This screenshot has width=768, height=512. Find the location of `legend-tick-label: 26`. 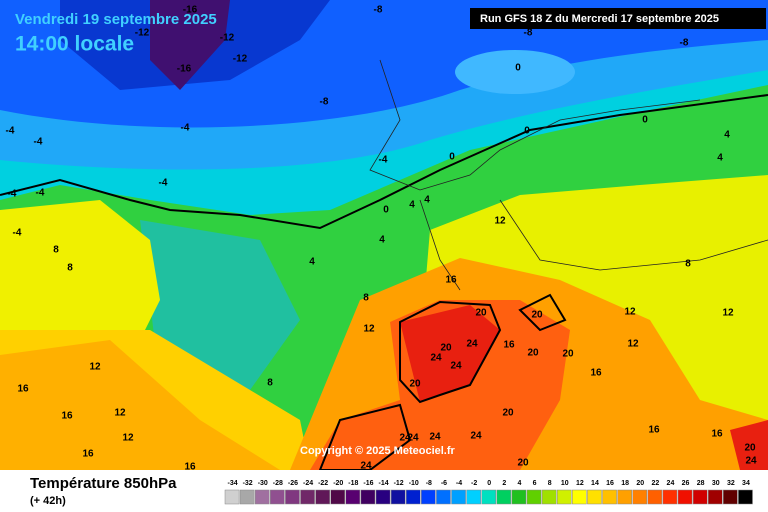

legend-tick-label: 26 is located at coordinates (686, 483).